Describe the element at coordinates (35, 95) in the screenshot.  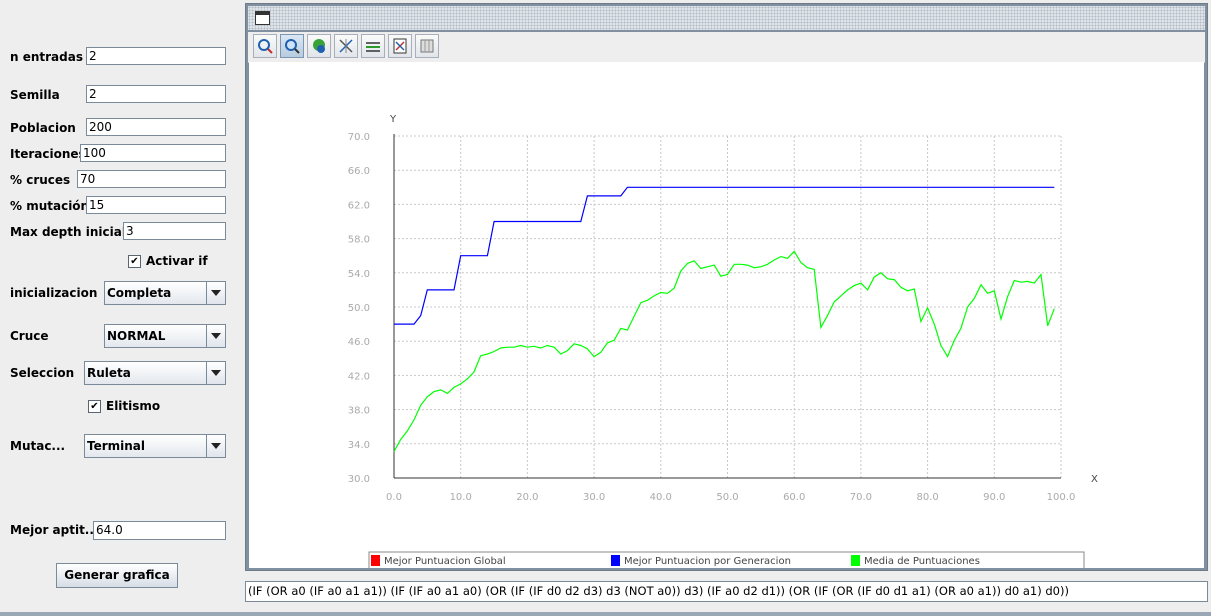
I see `semilla-label: Semilla` at that location.